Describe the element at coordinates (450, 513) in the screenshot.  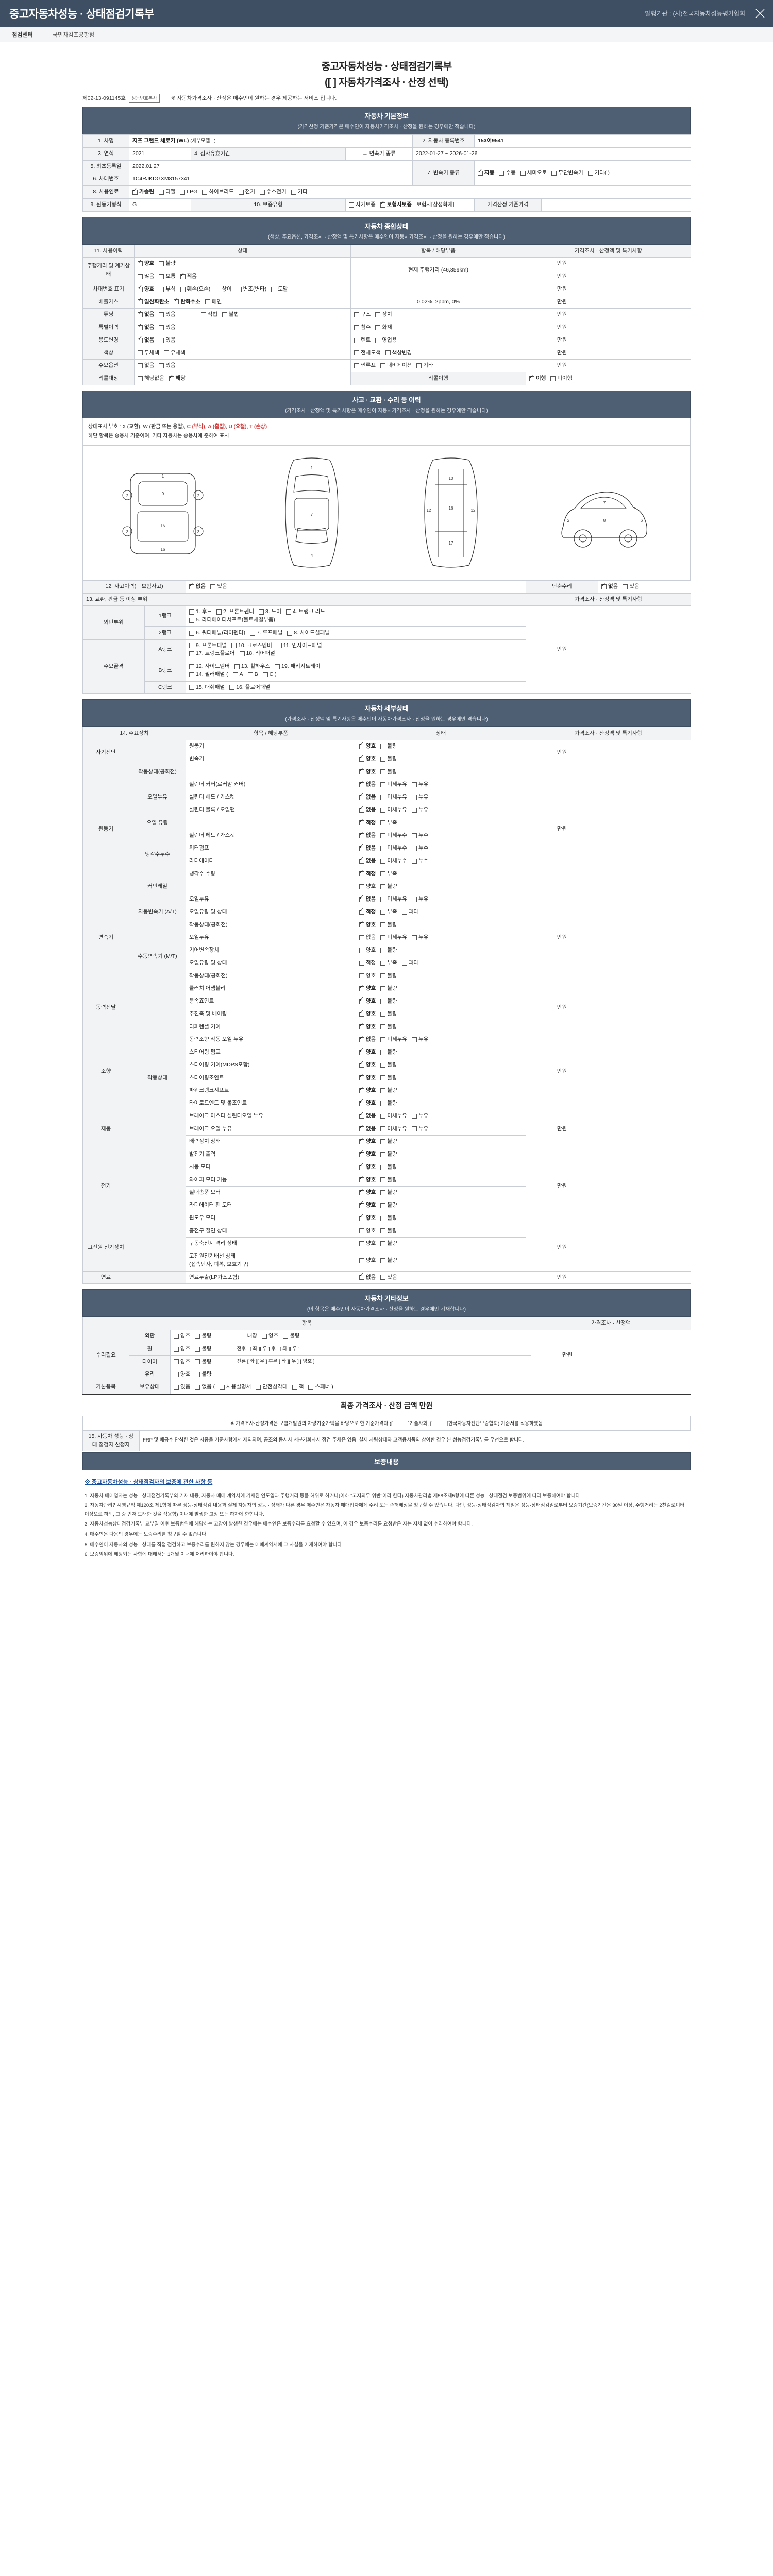
I see `car-diagram-underbody: 10 16 17 12 12` at that location.